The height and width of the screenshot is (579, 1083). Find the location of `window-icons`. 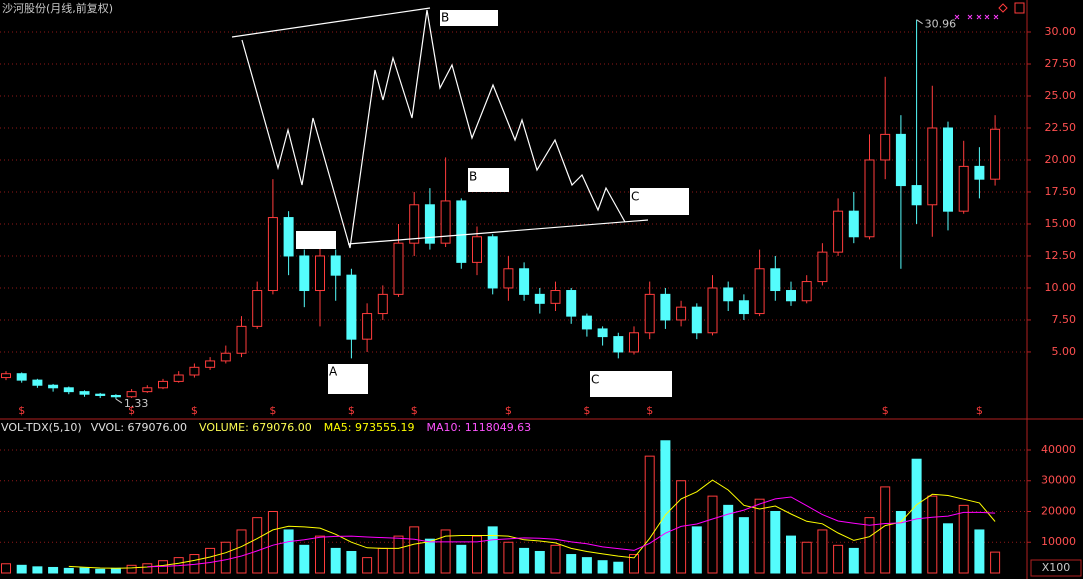

window-icons is located at coordinates (1011, 8).